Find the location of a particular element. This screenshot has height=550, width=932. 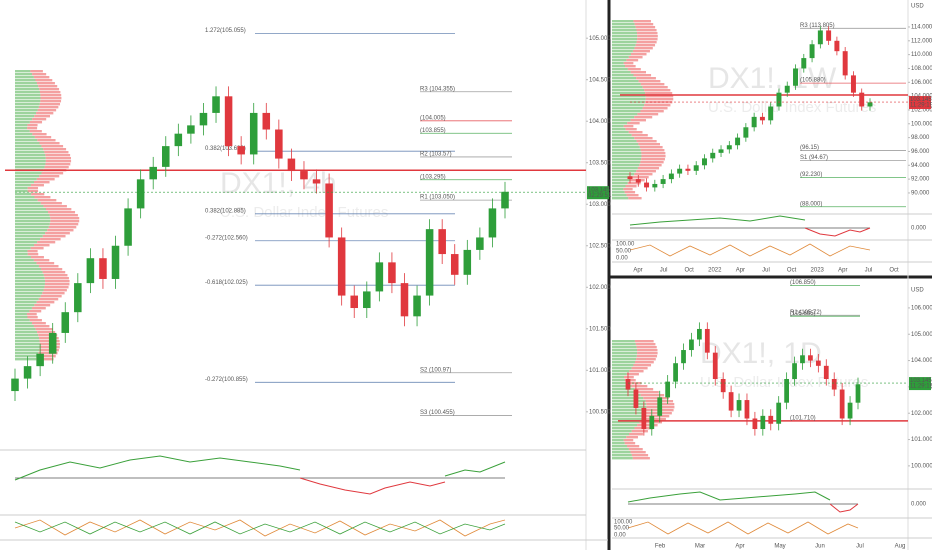

indicator-axis-label: 0.000 is located at coordinates (919, 229).